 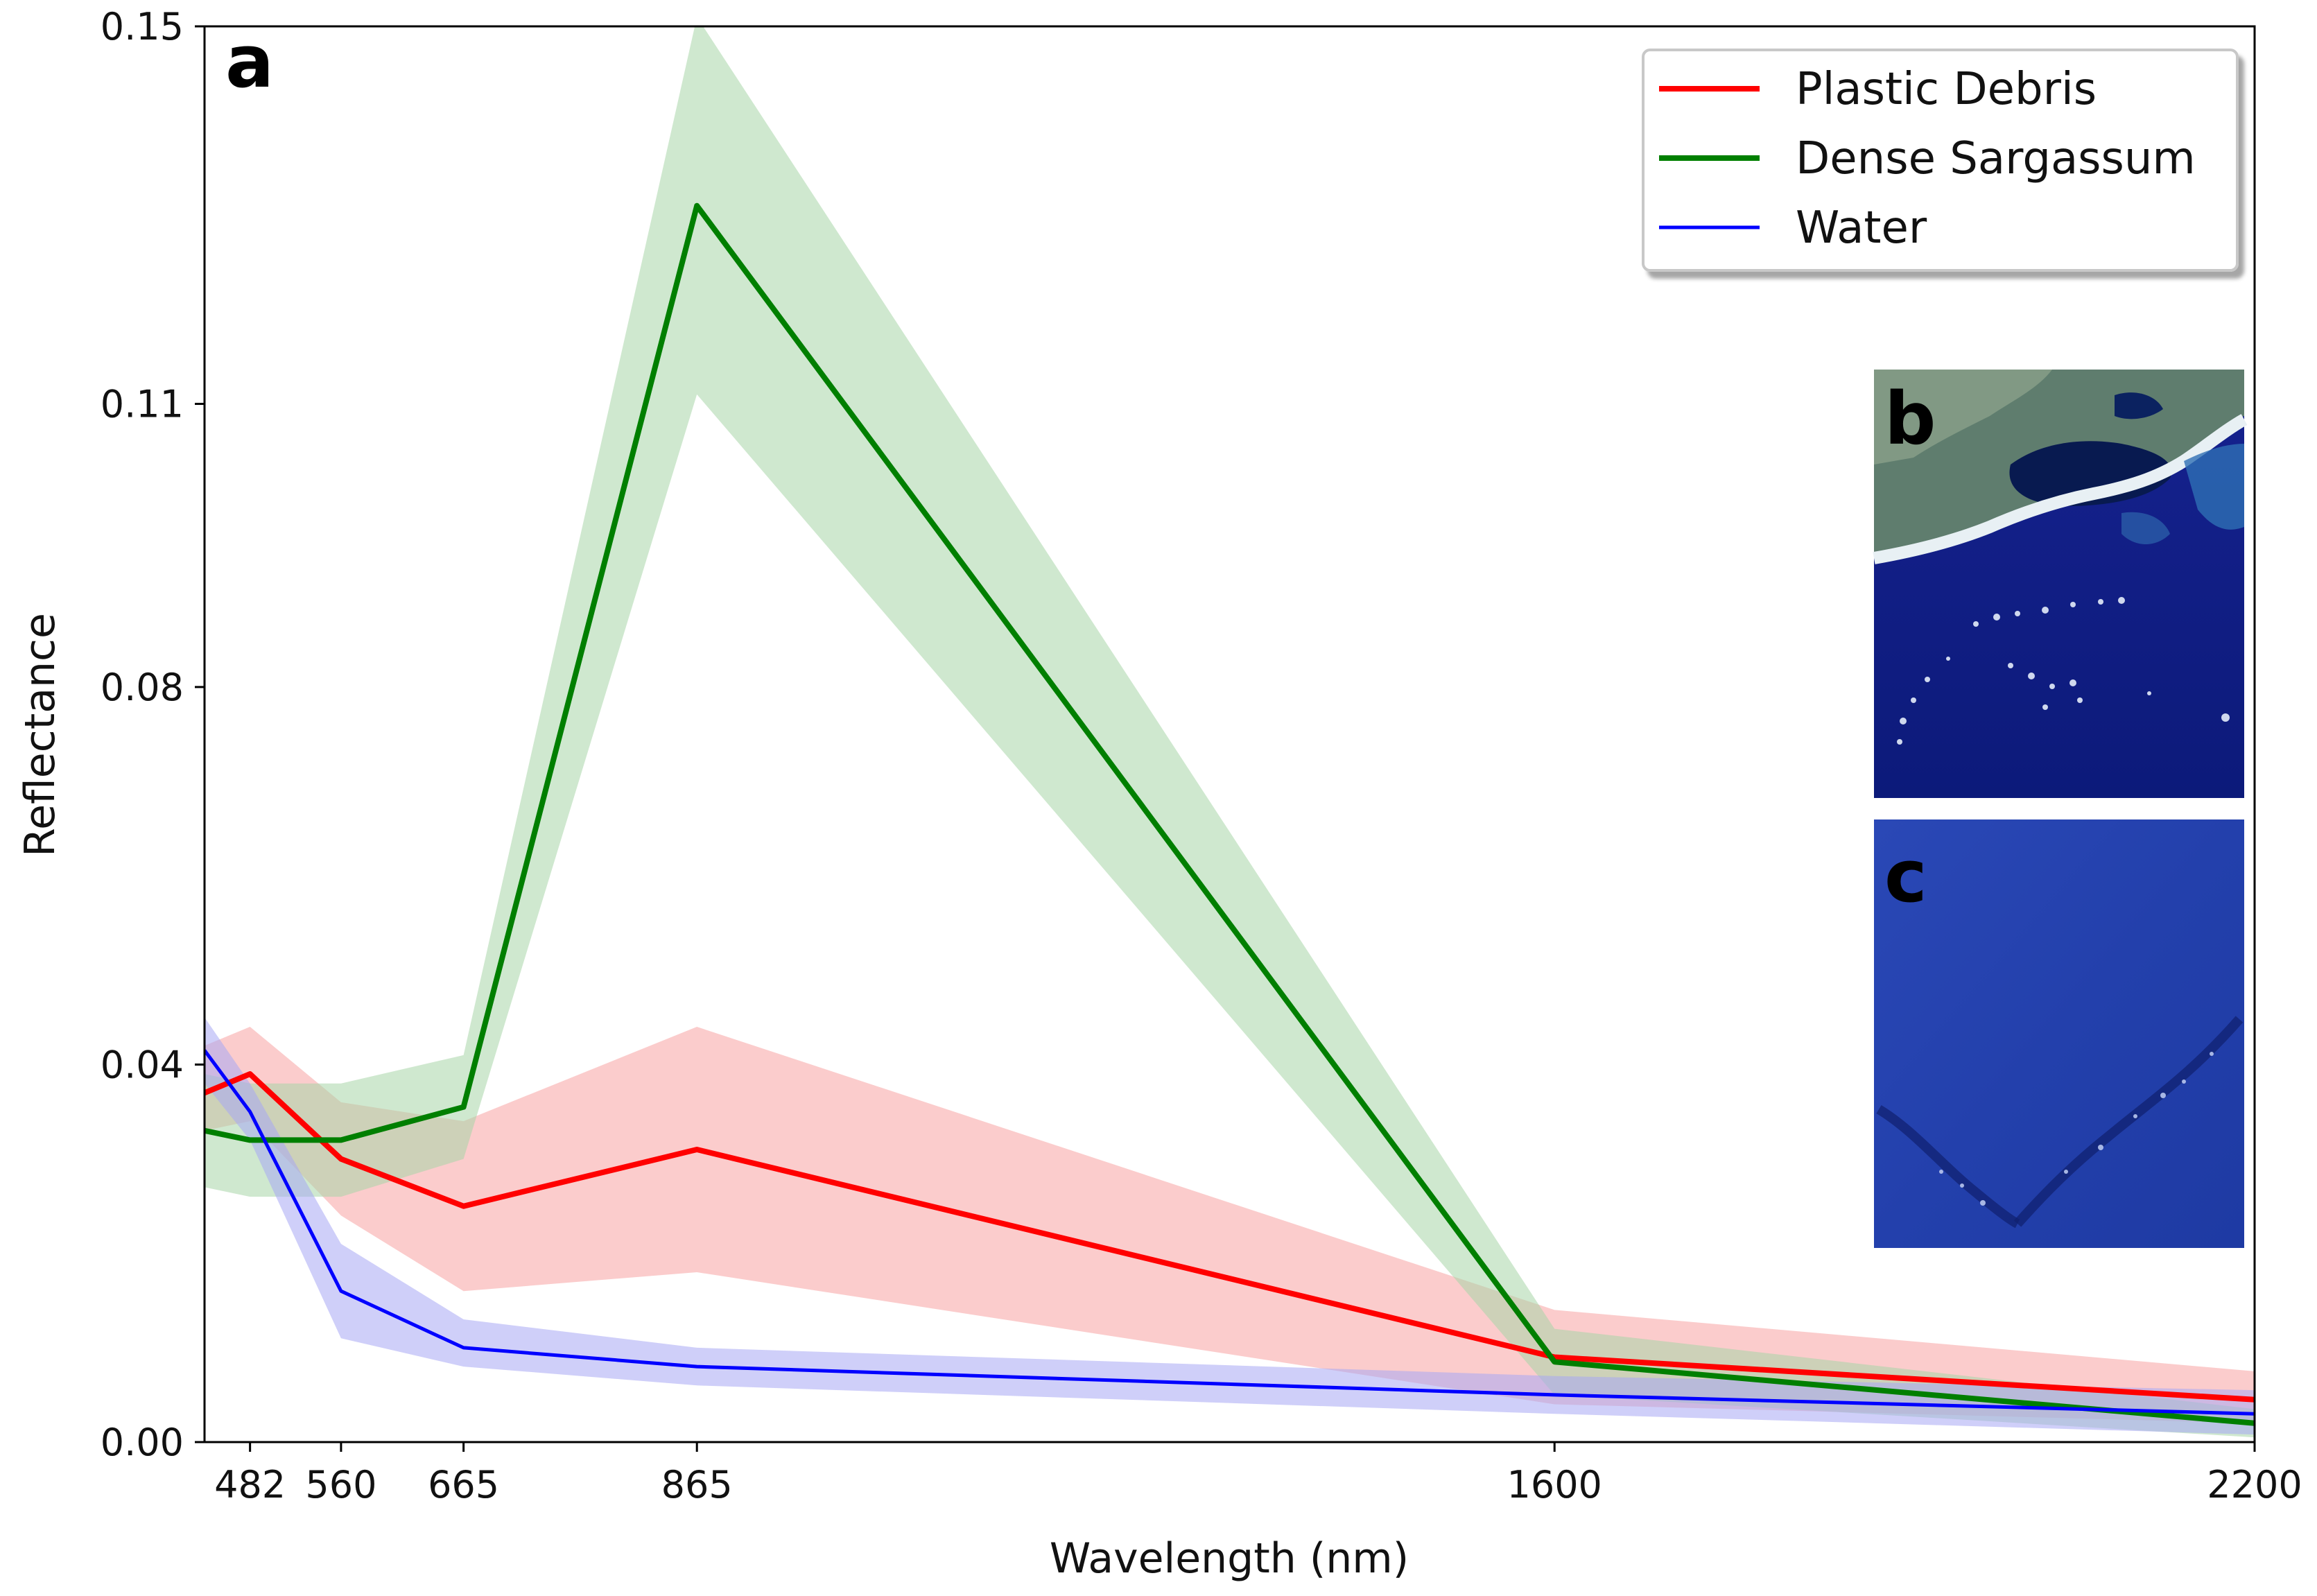 What do you see at coordinates (2254, 1485) in the screenshot?
I see `x-tick-label: 2200` at bounding box center [2254, 1485].